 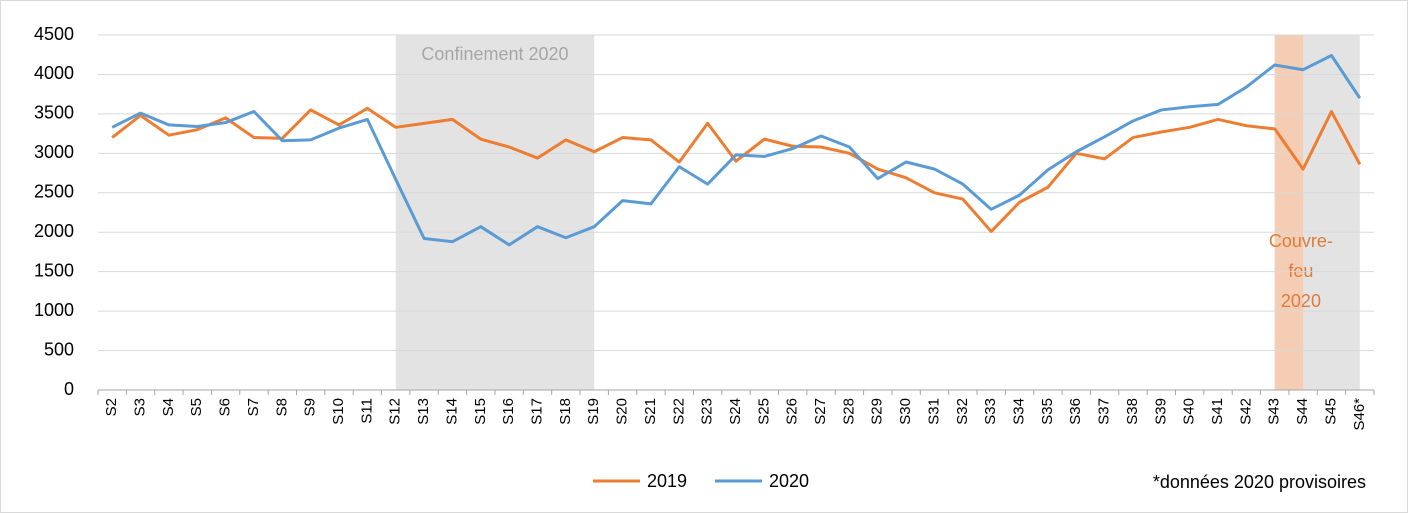 I want to click on x-tick-label: S6, so click(x=225, y=407).